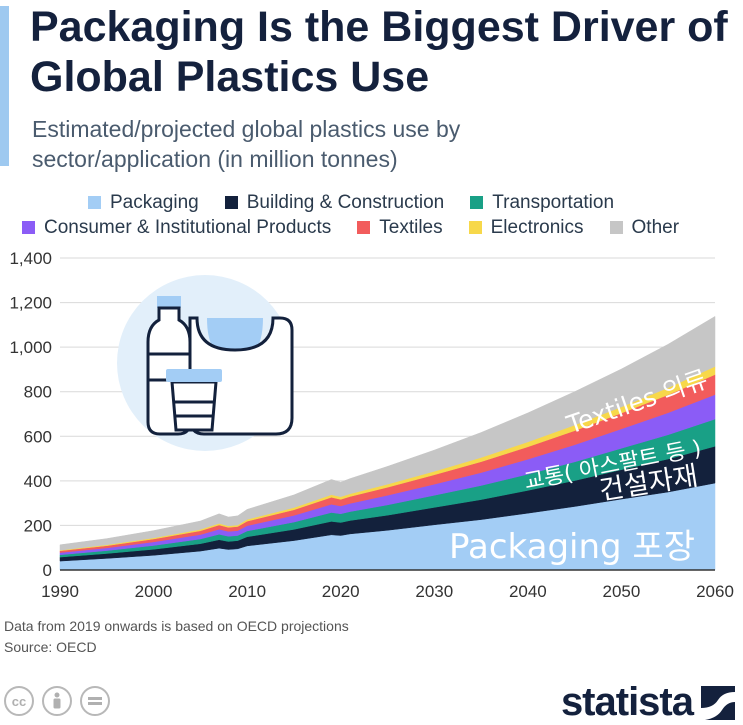  Describe the element at coordinates (47, 570) in the screenshot. I see `y-tick-label: 0` at that location.